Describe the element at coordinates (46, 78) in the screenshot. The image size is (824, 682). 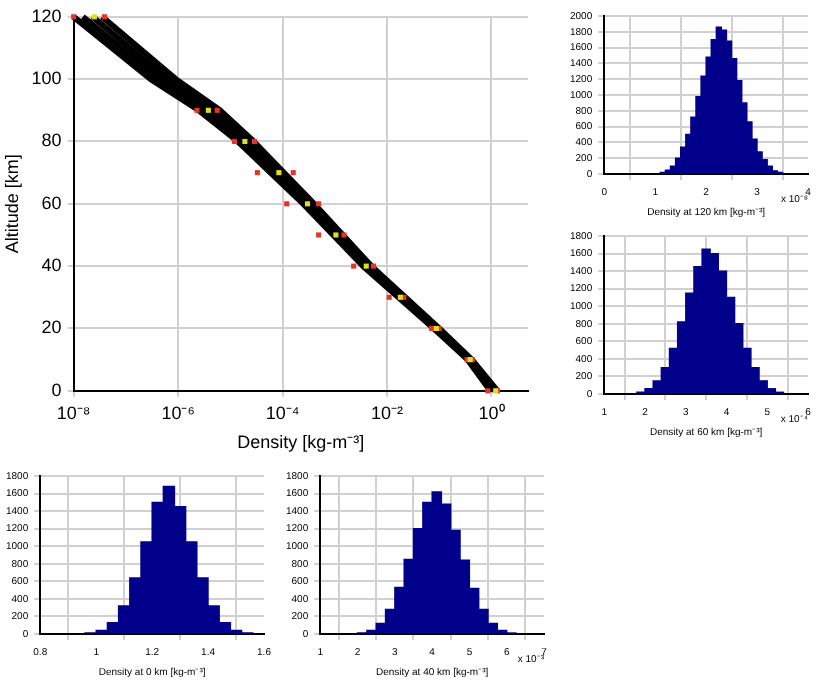
I see `y-tick-label: 100` at that location.